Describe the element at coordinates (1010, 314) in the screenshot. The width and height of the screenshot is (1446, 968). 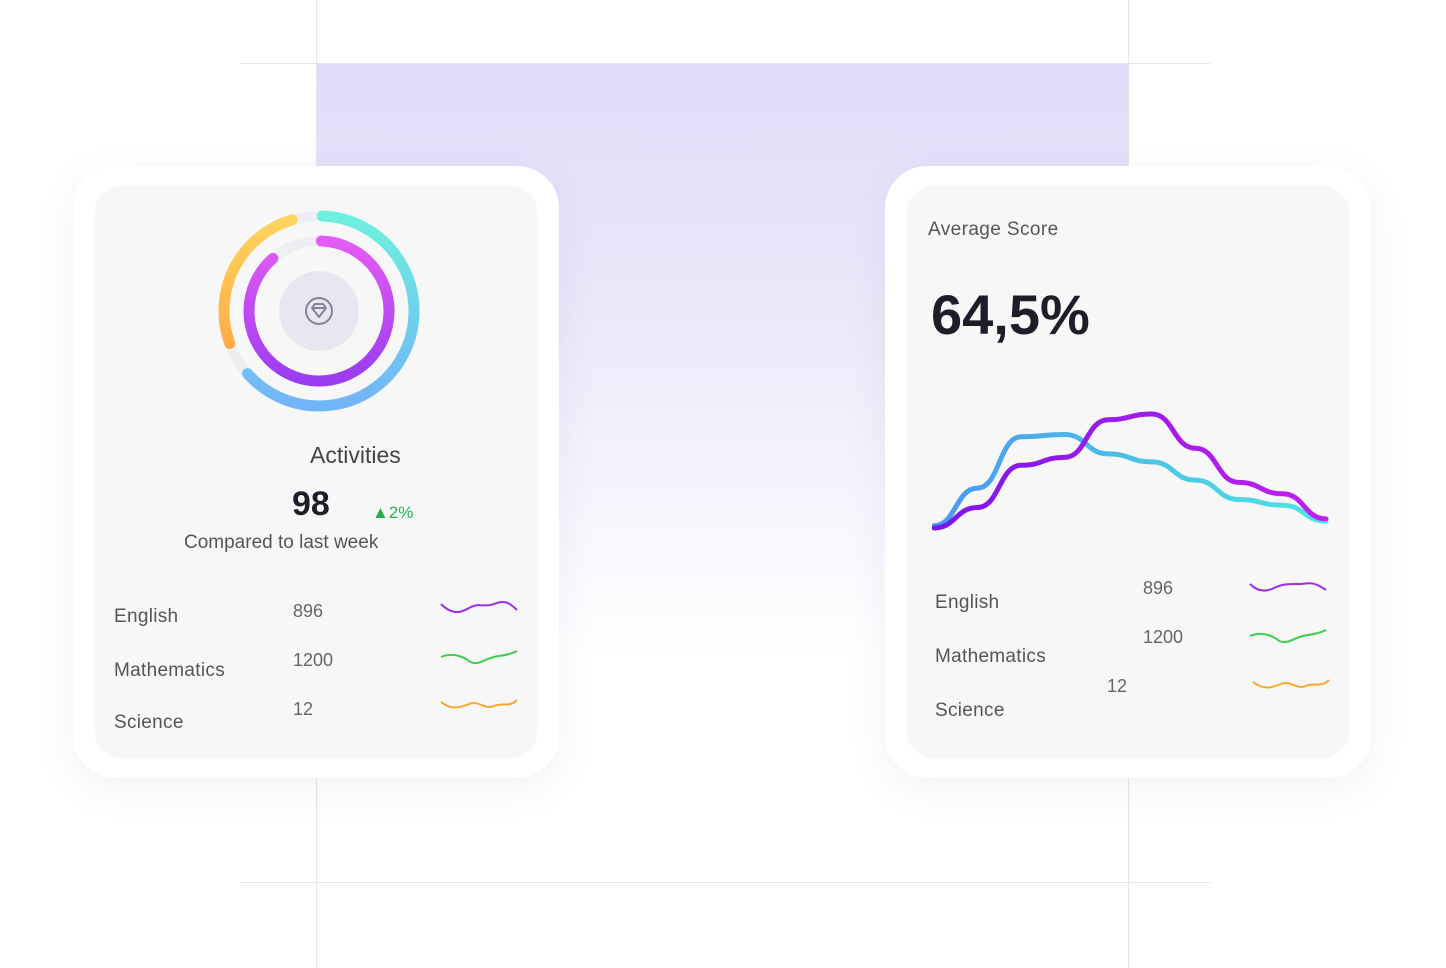
I see `average-score-value: 64,5%` at that location.